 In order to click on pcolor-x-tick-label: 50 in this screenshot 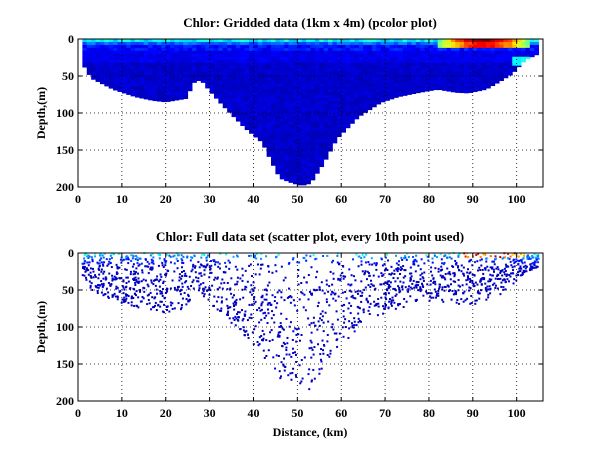, I will do `click(297, 199)`.